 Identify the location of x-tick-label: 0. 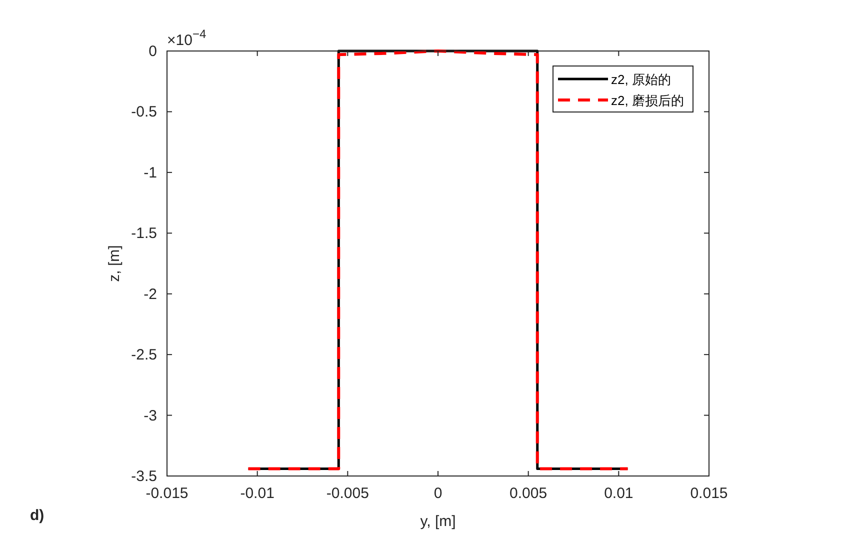
(438, 493).